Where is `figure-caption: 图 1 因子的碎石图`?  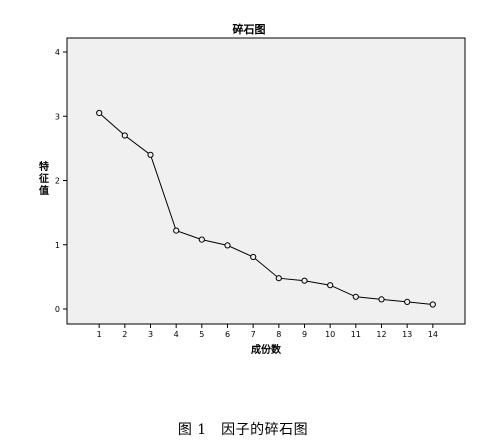 figure-caption: 图 1 因子的碎石图 is located at coordinates (243, 430).